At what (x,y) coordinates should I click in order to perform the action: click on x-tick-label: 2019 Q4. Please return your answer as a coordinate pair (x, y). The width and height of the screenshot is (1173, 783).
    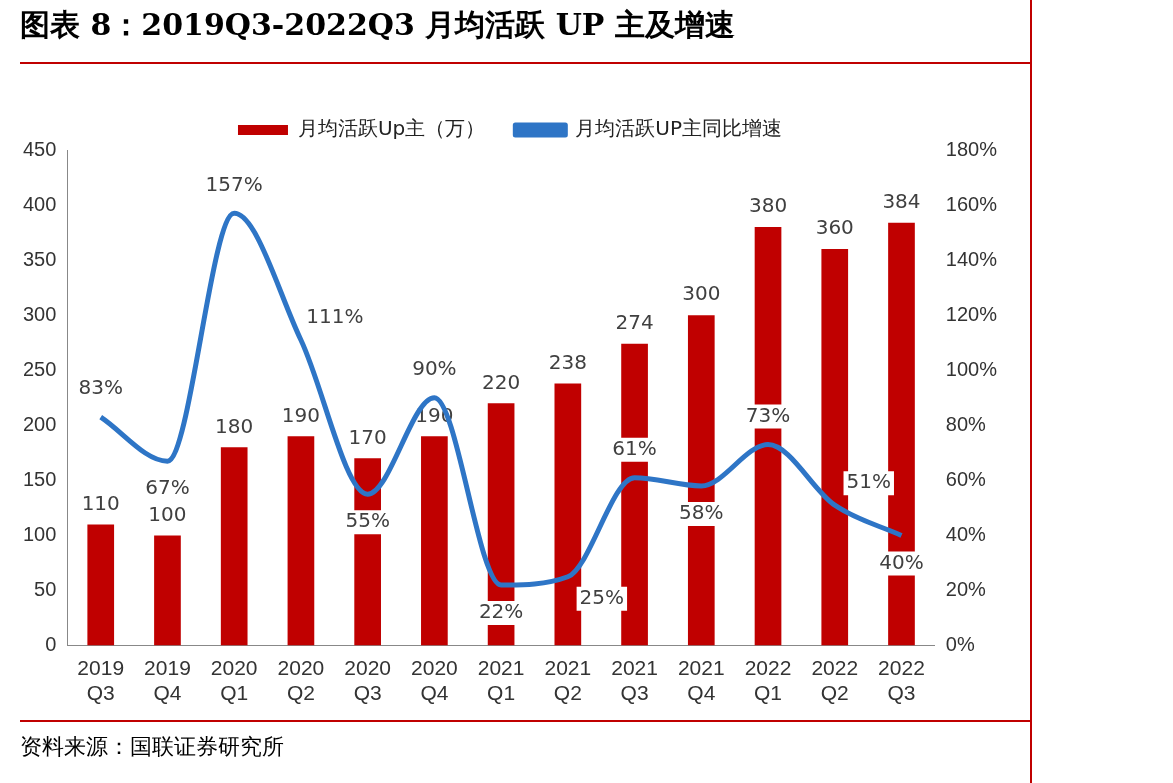
    Looking at the image, I should click on (167, 680).